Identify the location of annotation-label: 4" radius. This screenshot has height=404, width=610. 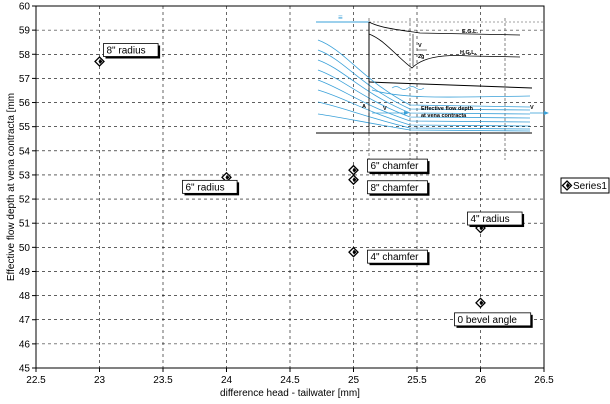
(490, 219).